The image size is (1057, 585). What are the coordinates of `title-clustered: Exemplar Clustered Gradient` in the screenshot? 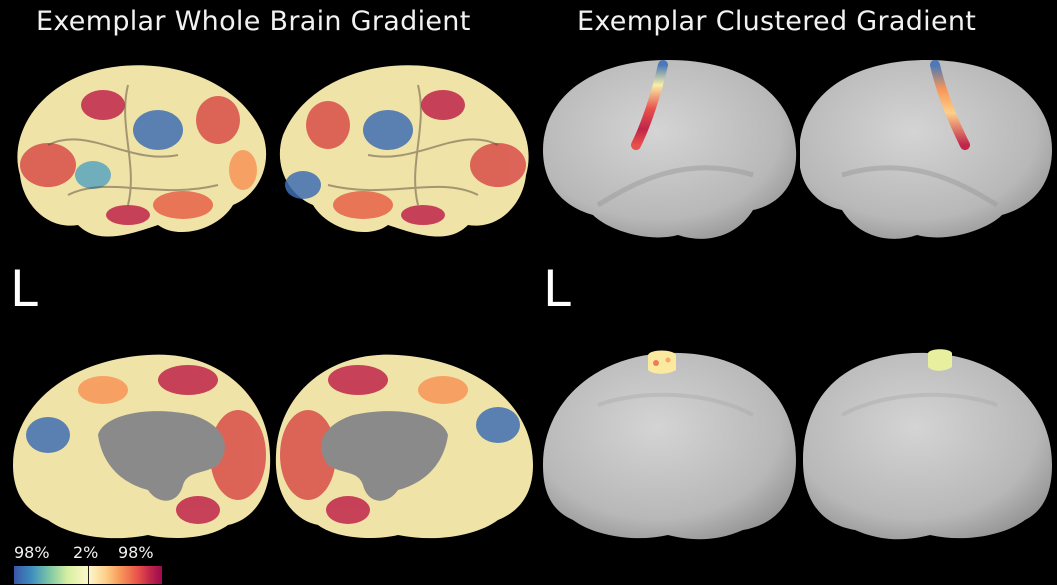 It's located at (777, 21).